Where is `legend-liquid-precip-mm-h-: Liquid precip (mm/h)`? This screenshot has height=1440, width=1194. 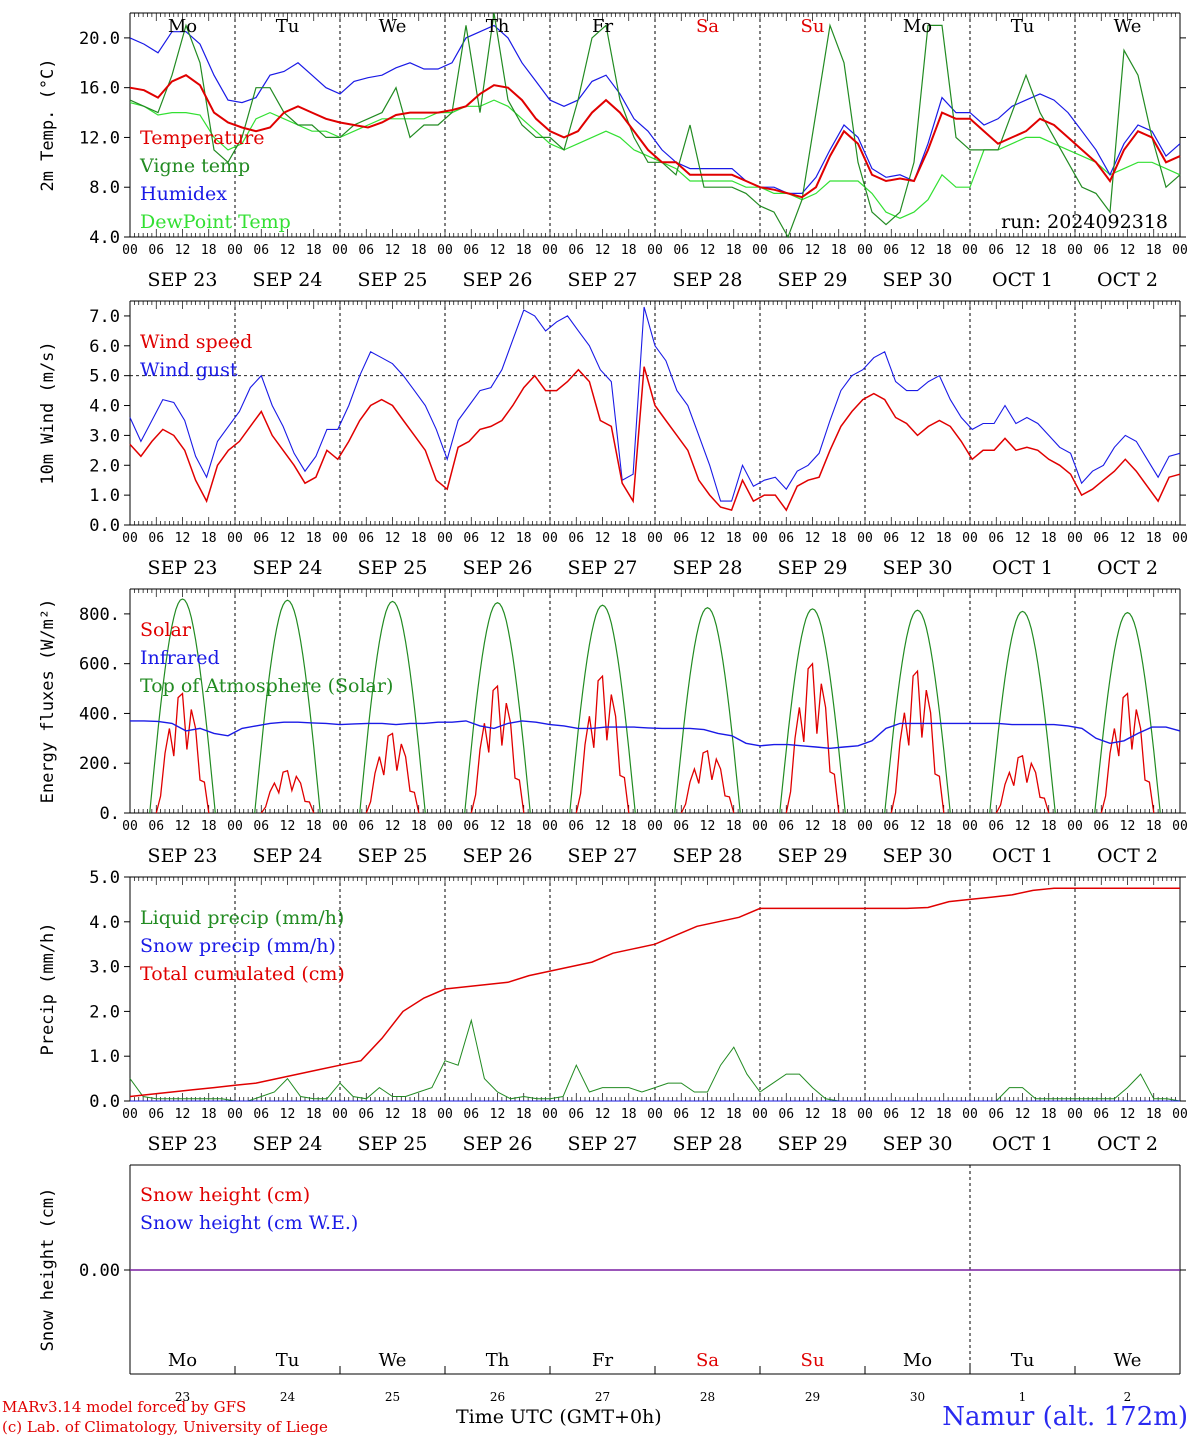 legend-liquid-precip-mm-h-: Liquid precip (mm/h) is located at coordinates (242, 918).